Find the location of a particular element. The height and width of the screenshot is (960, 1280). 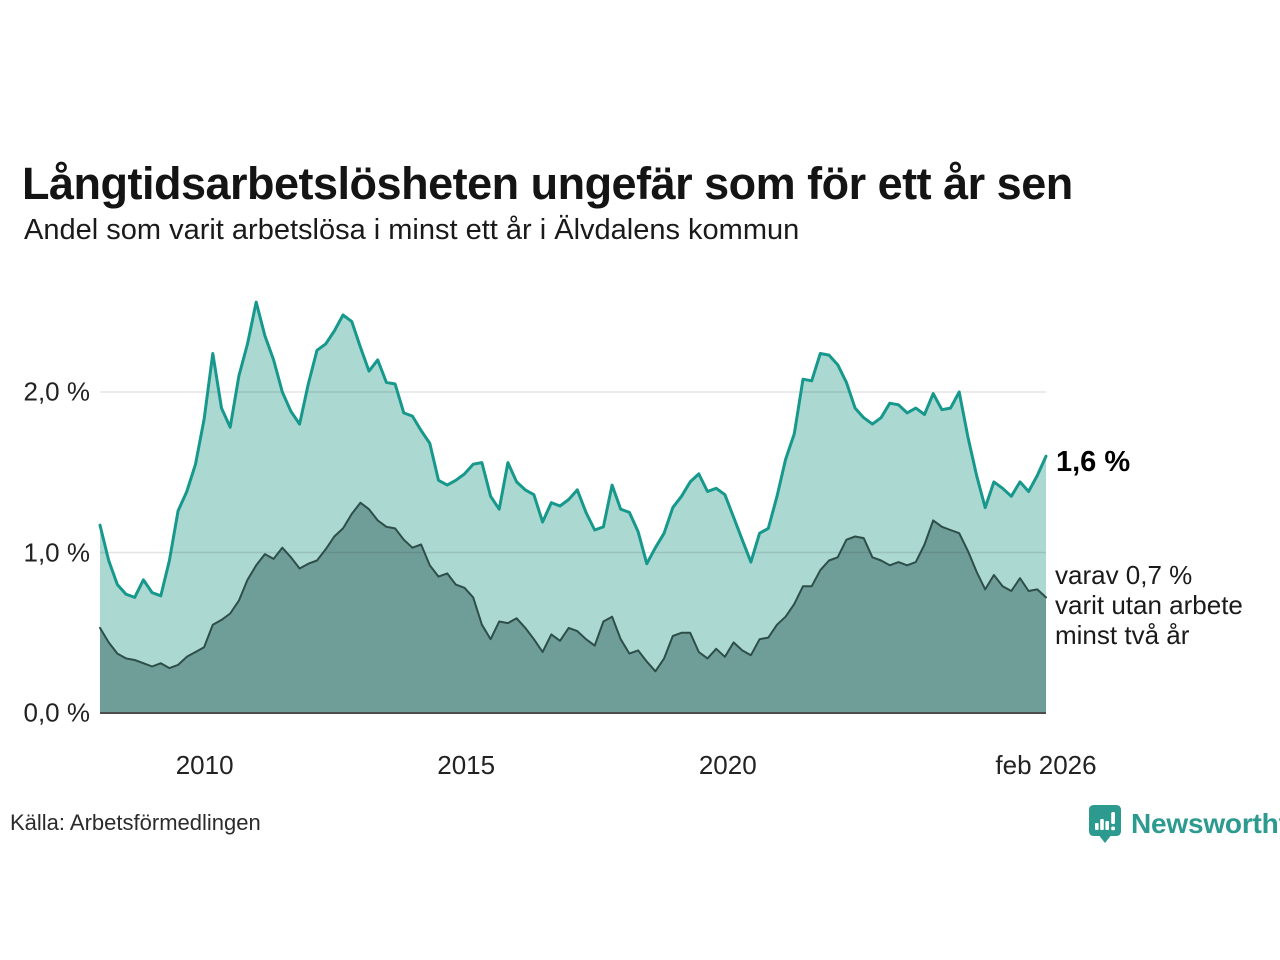

x-tick-label: 2020 is located at coordinates (727, 765).